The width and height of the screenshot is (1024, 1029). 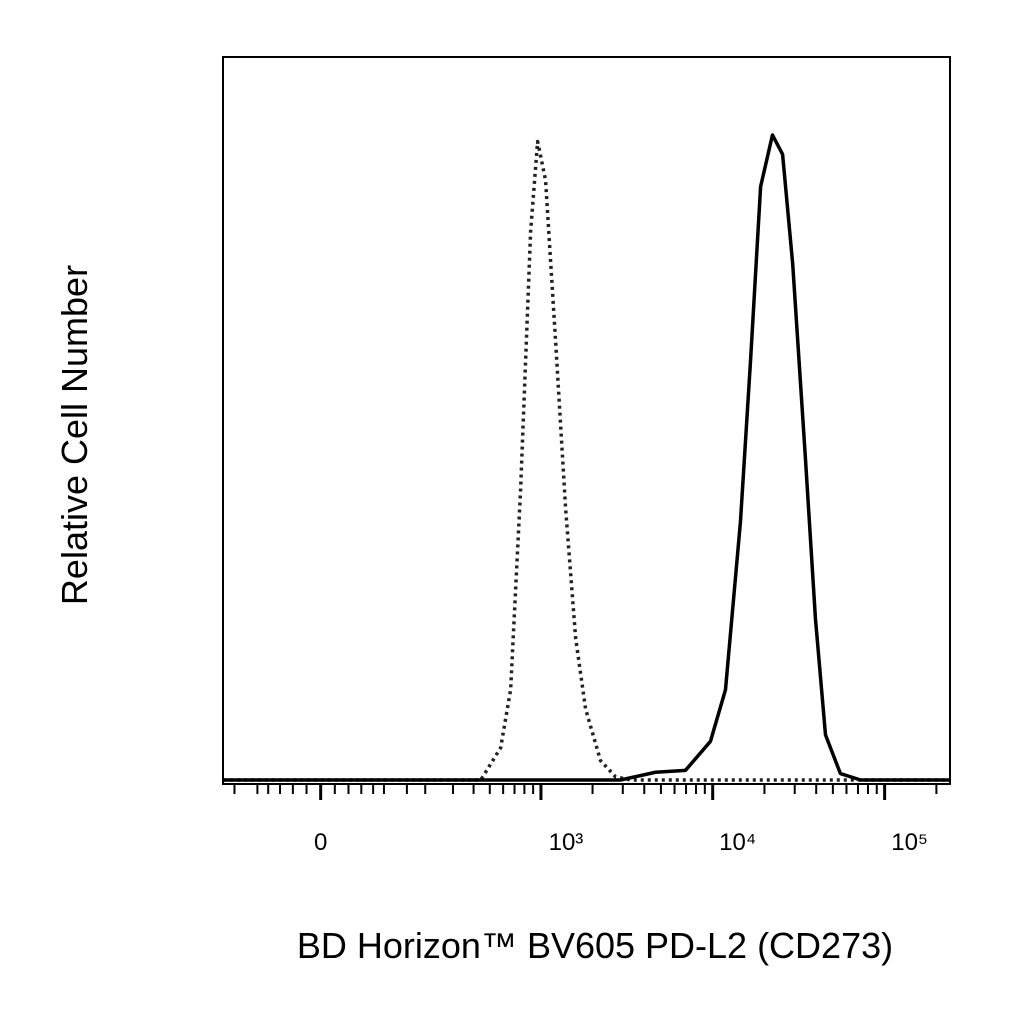 What do you see at coordinates (909, 842) in the screenshot?
I see `x-tick-label: 10⁵` at bounding box center [909, 842].